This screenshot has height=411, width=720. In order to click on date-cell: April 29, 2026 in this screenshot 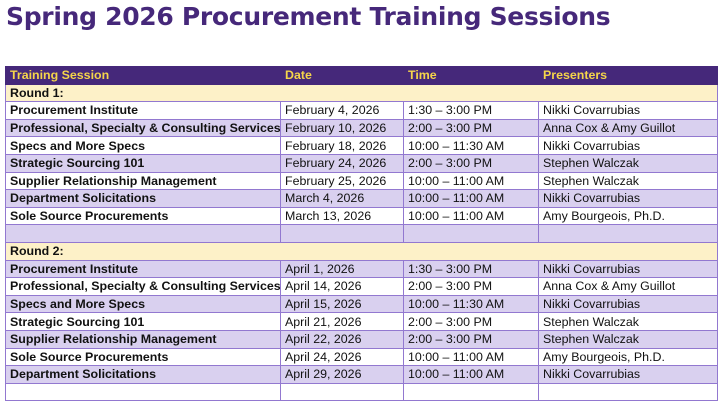, I will do `click(342, 374)`.